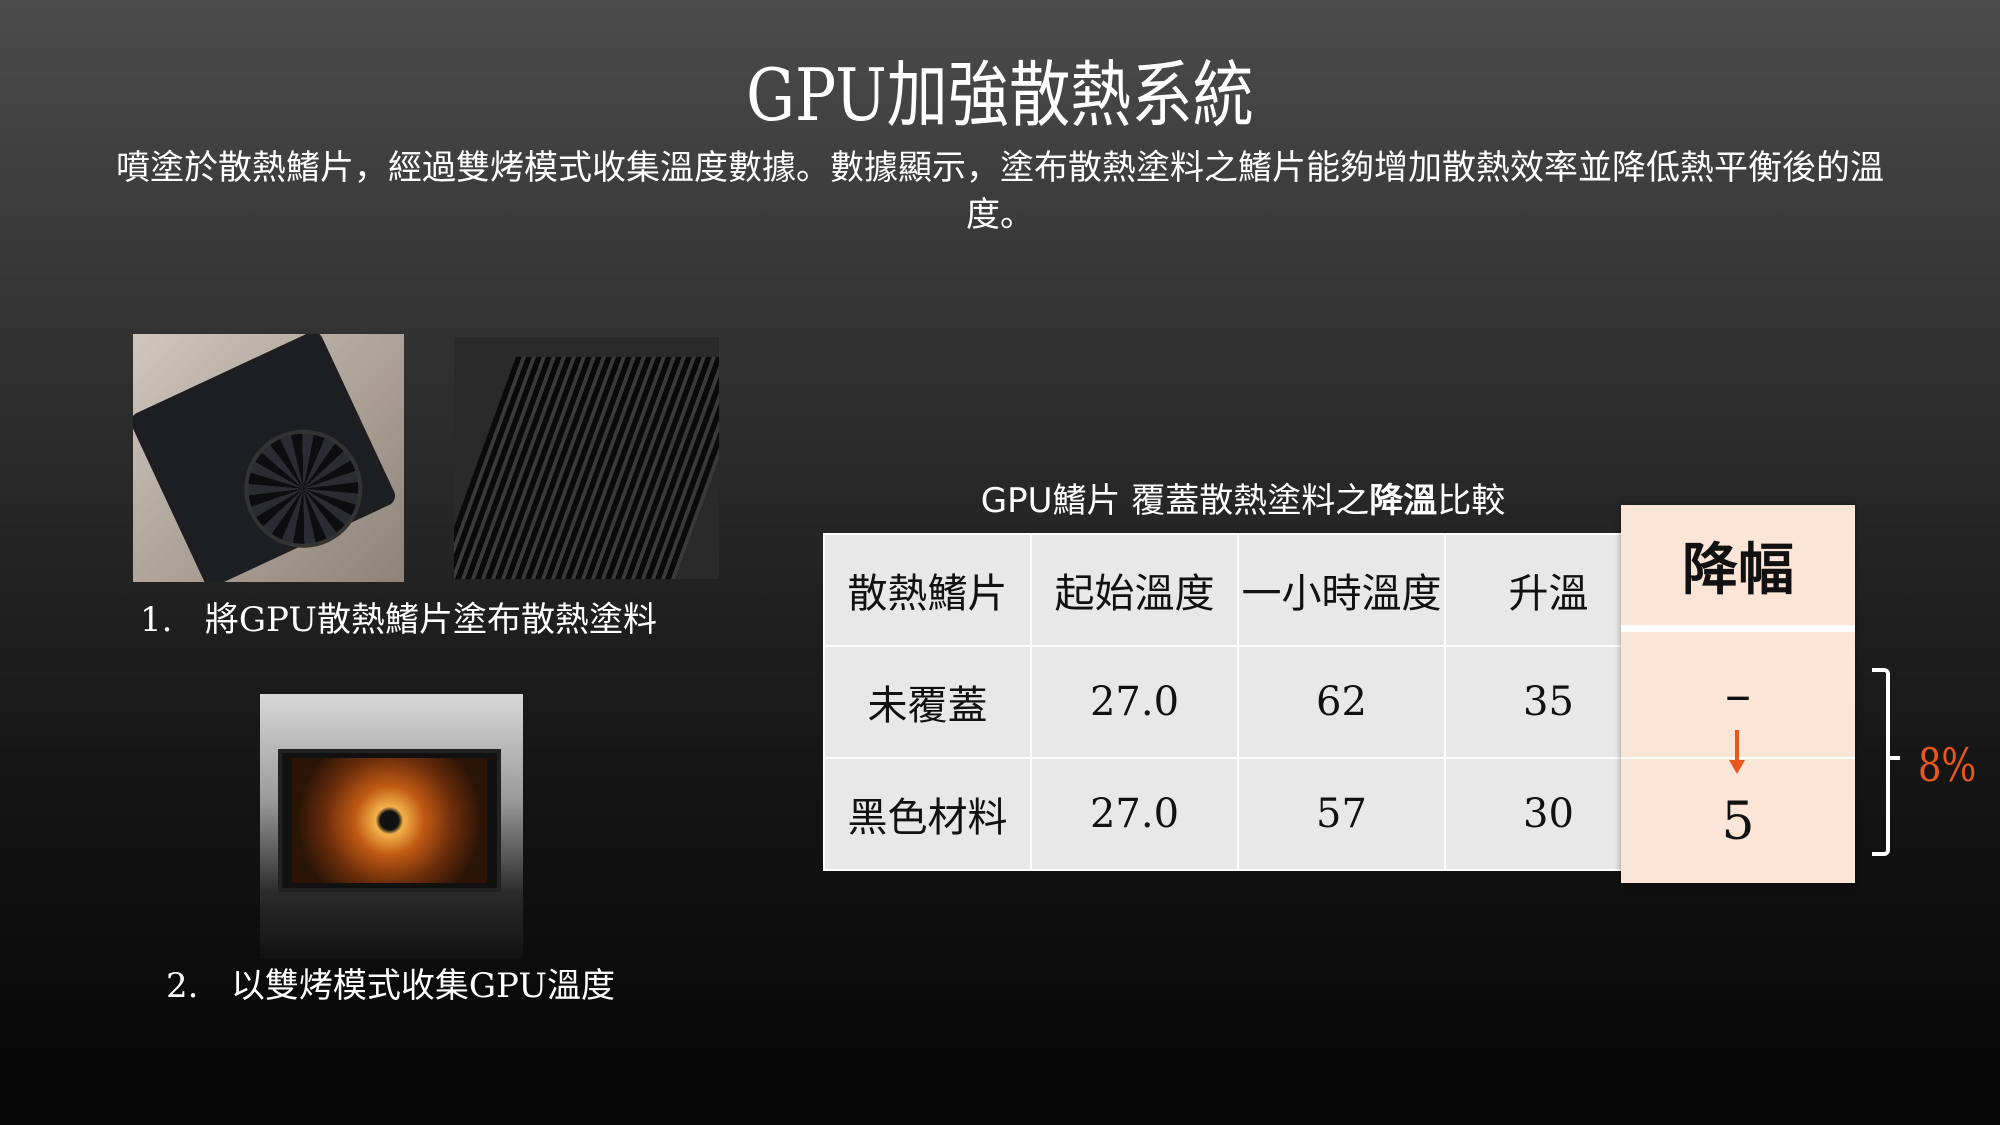 This screenshot has height=1125, width=2000. What do you see at coordinates (1738, 821) in the screenshot?
I see `reduction-value: 5` at bounding box center [1738, 821].